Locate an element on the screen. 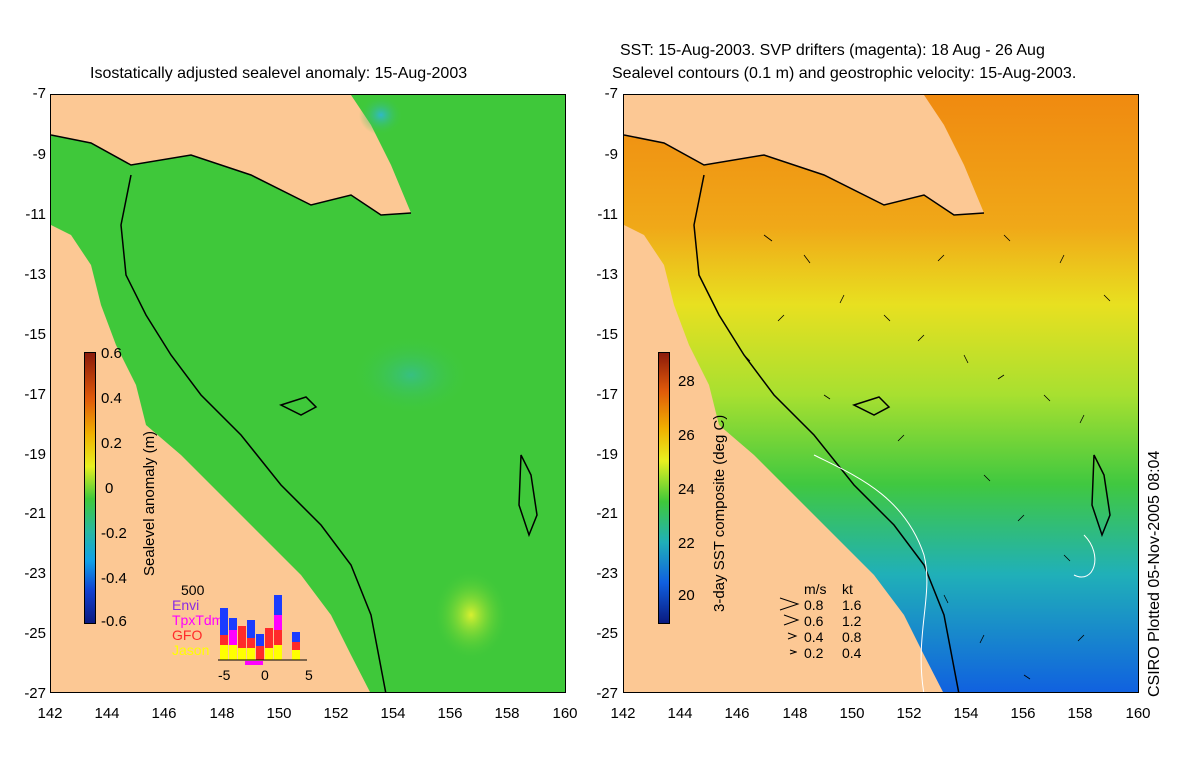  arrow-large-icon is located at coordinates (789, 604).